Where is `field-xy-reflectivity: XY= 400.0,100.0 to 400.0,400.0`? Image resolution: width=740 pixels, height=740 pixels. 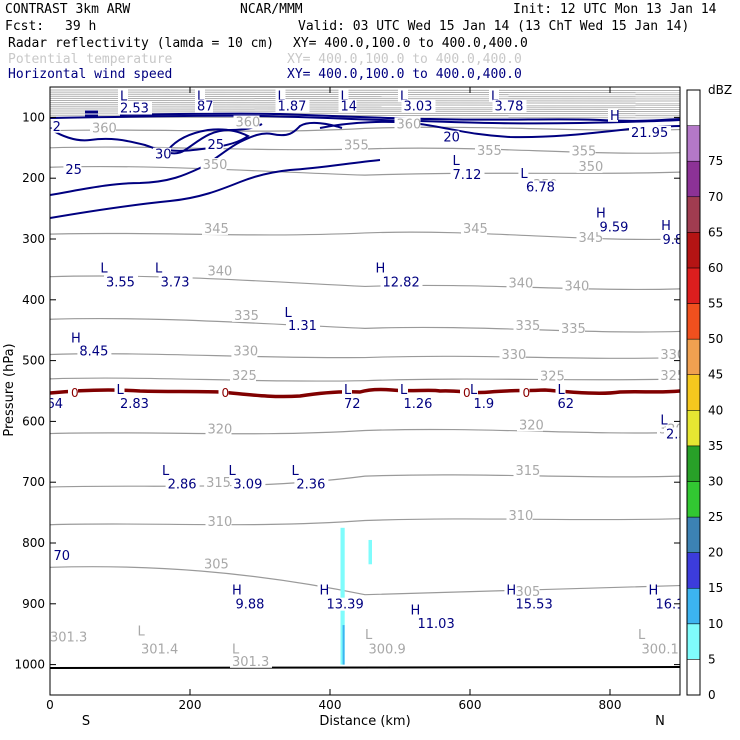 field-xy-reflectivity: XY= 400.0,100.0 to 400.0,400.0 is located at coordinates (410, 43).